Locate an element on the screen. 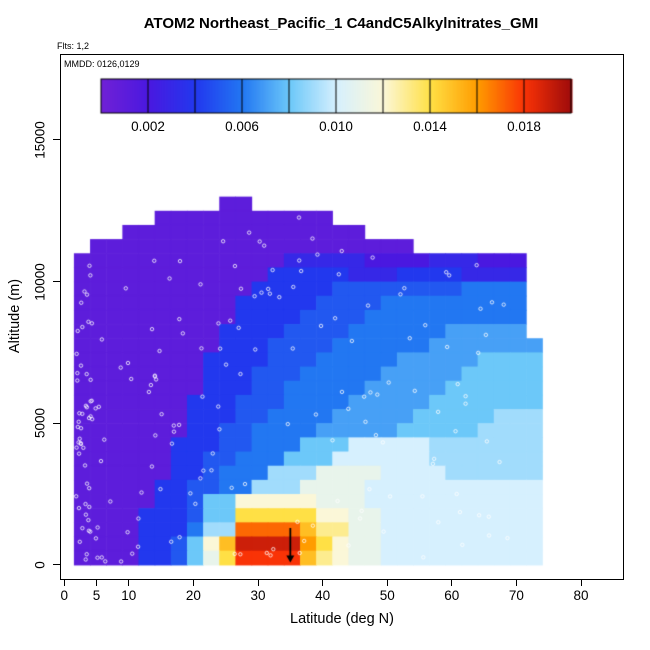  y-tick-label: 0 is located at coordinates (40, 565).